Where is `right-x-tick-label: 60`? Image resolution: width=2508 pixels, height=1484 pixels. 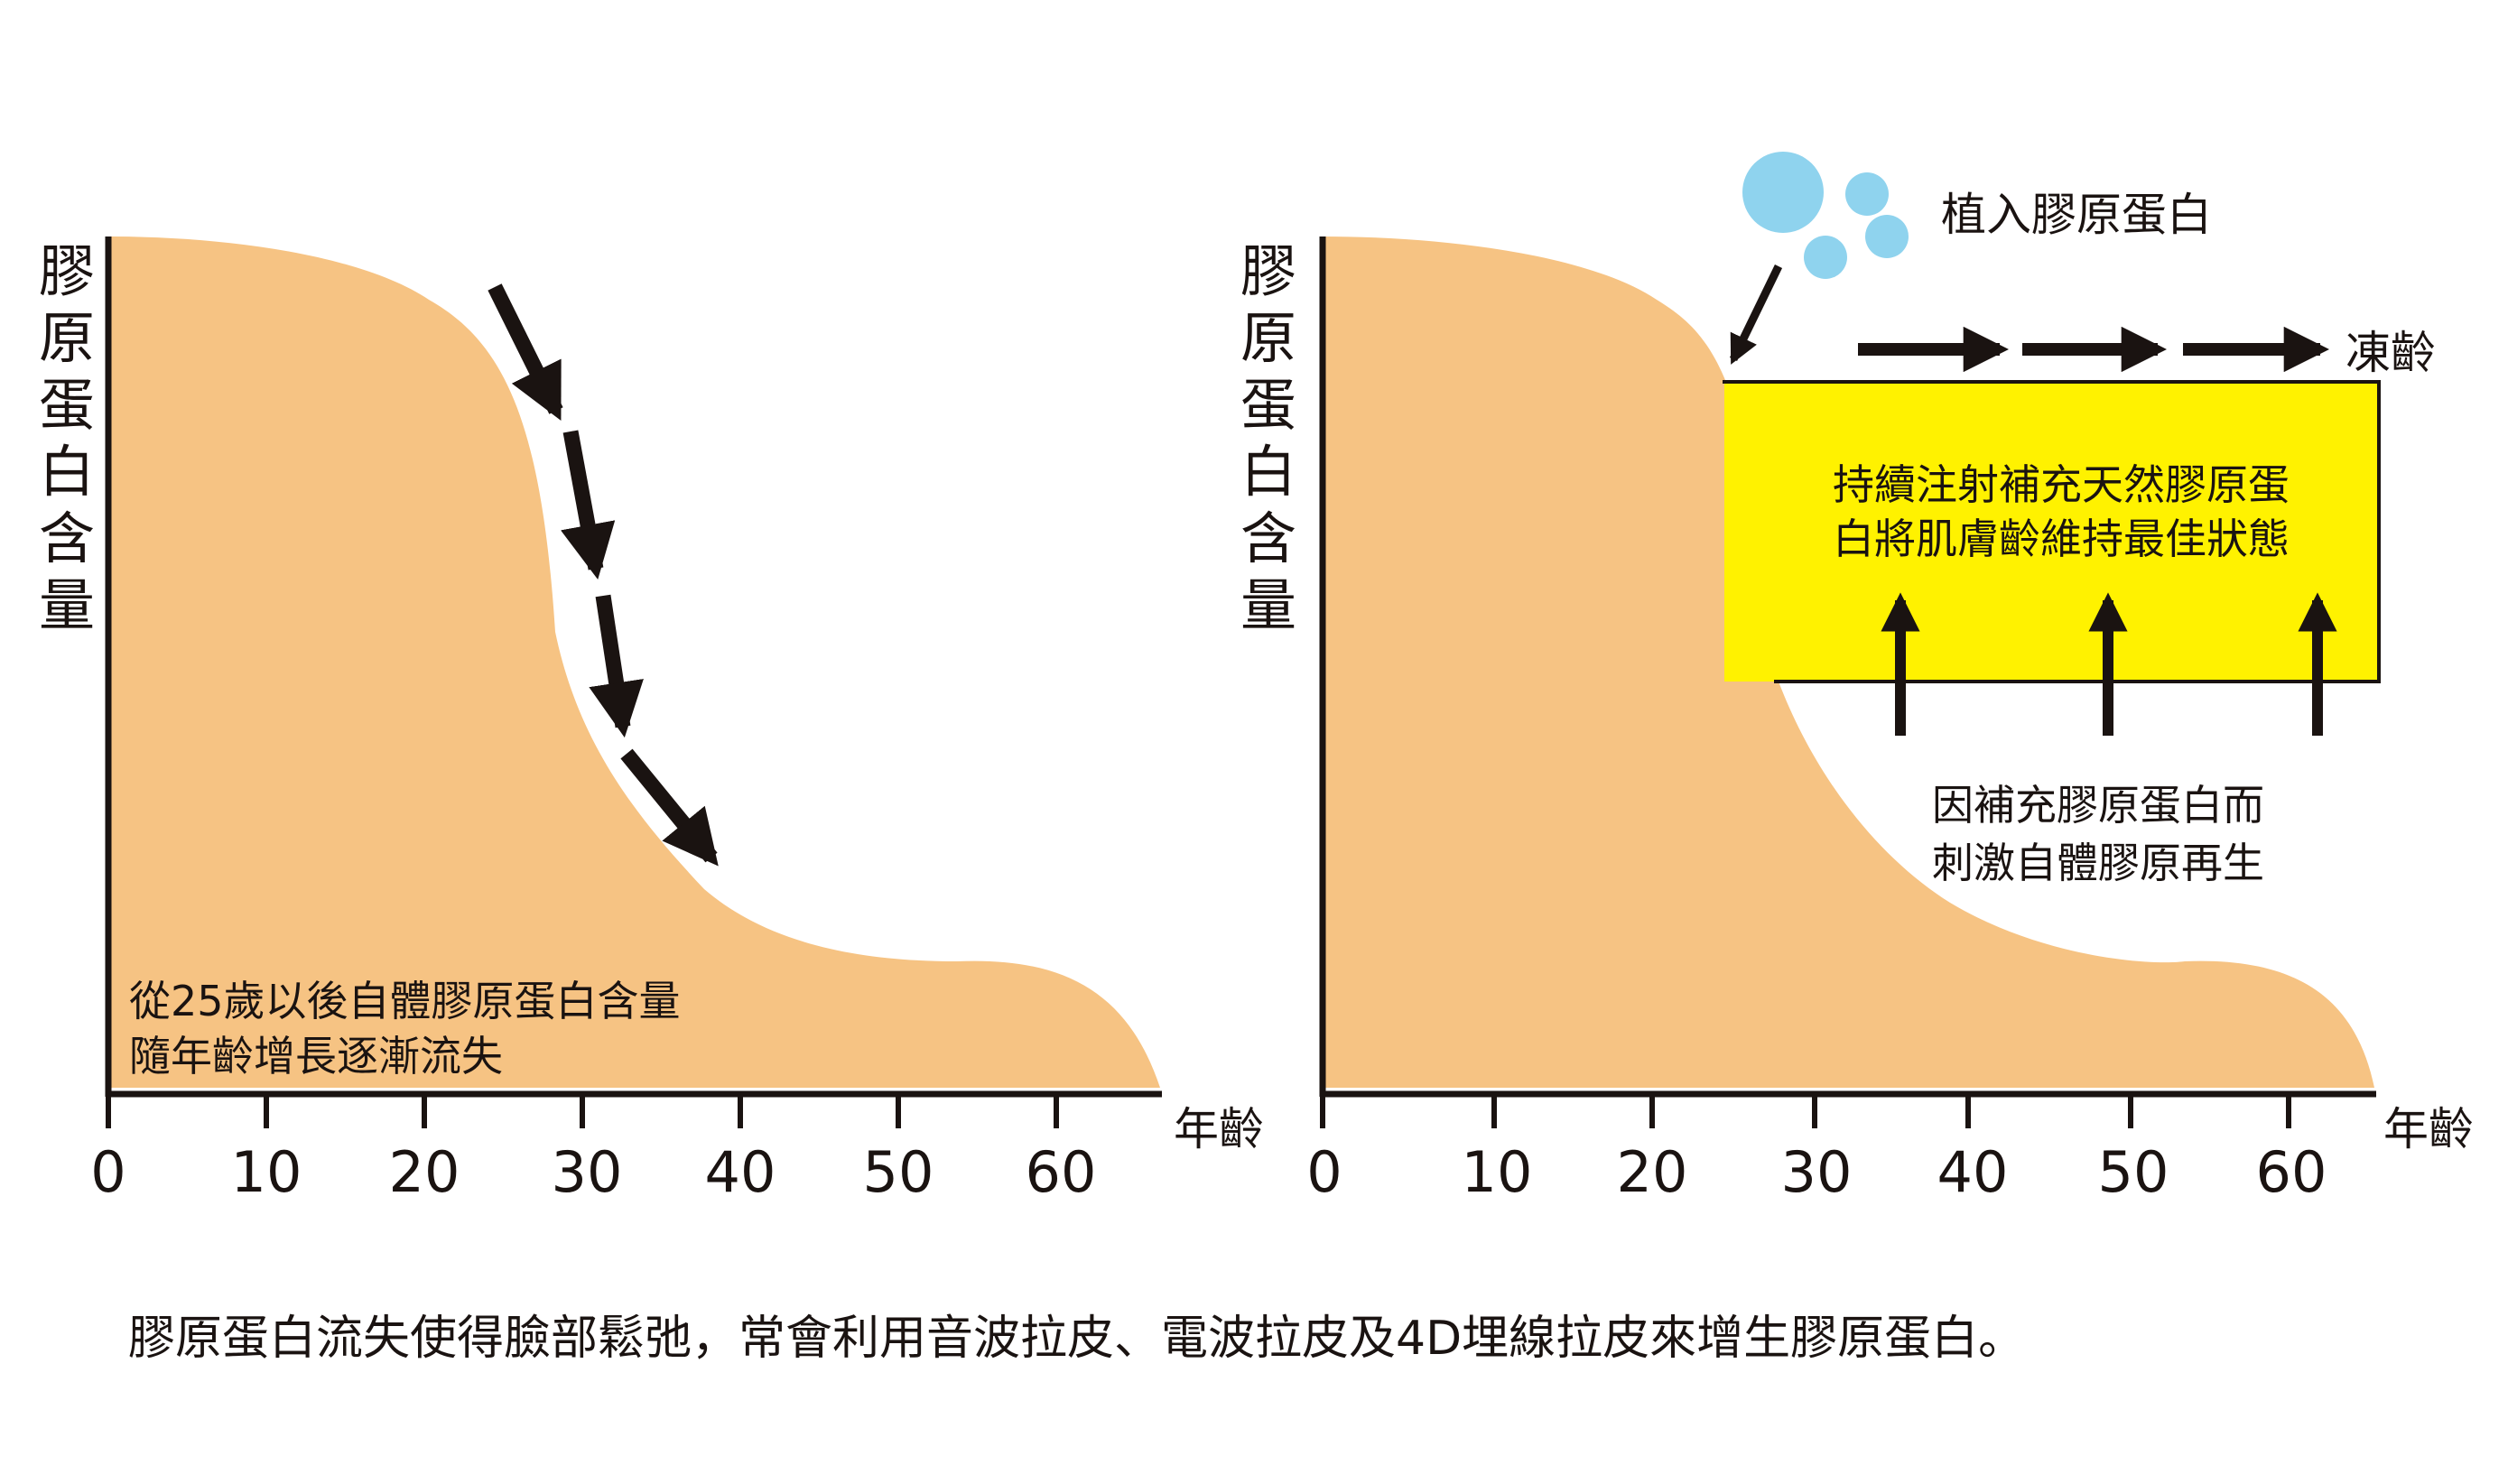
right-x-tick-label: 60 is located at coordinates (2291, 1172).